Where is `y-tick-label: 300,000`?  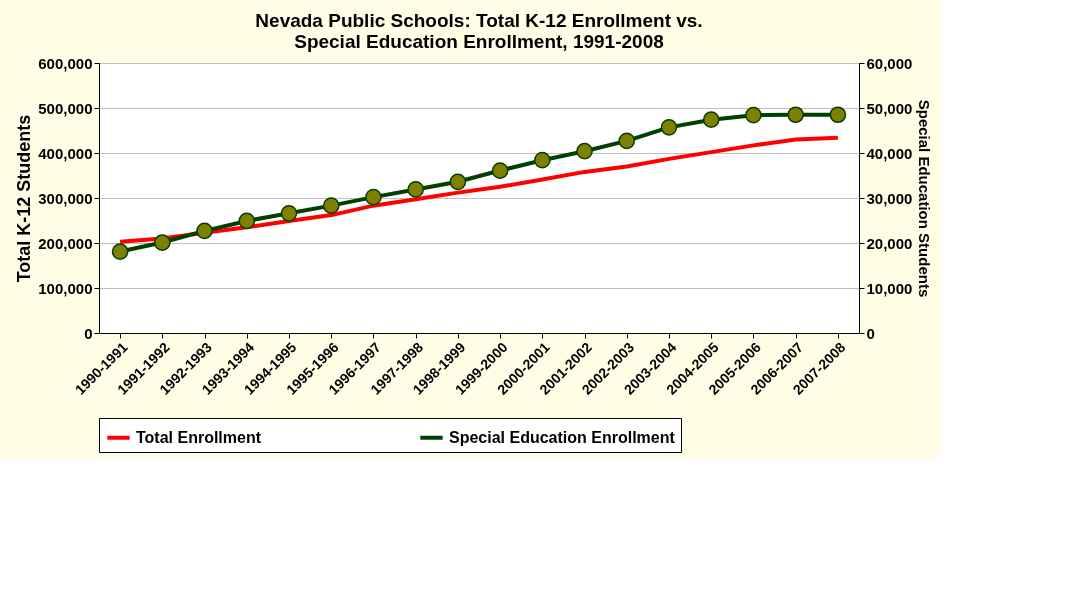 y-tick-label: 300,000 is located at coordinates (65, 198).